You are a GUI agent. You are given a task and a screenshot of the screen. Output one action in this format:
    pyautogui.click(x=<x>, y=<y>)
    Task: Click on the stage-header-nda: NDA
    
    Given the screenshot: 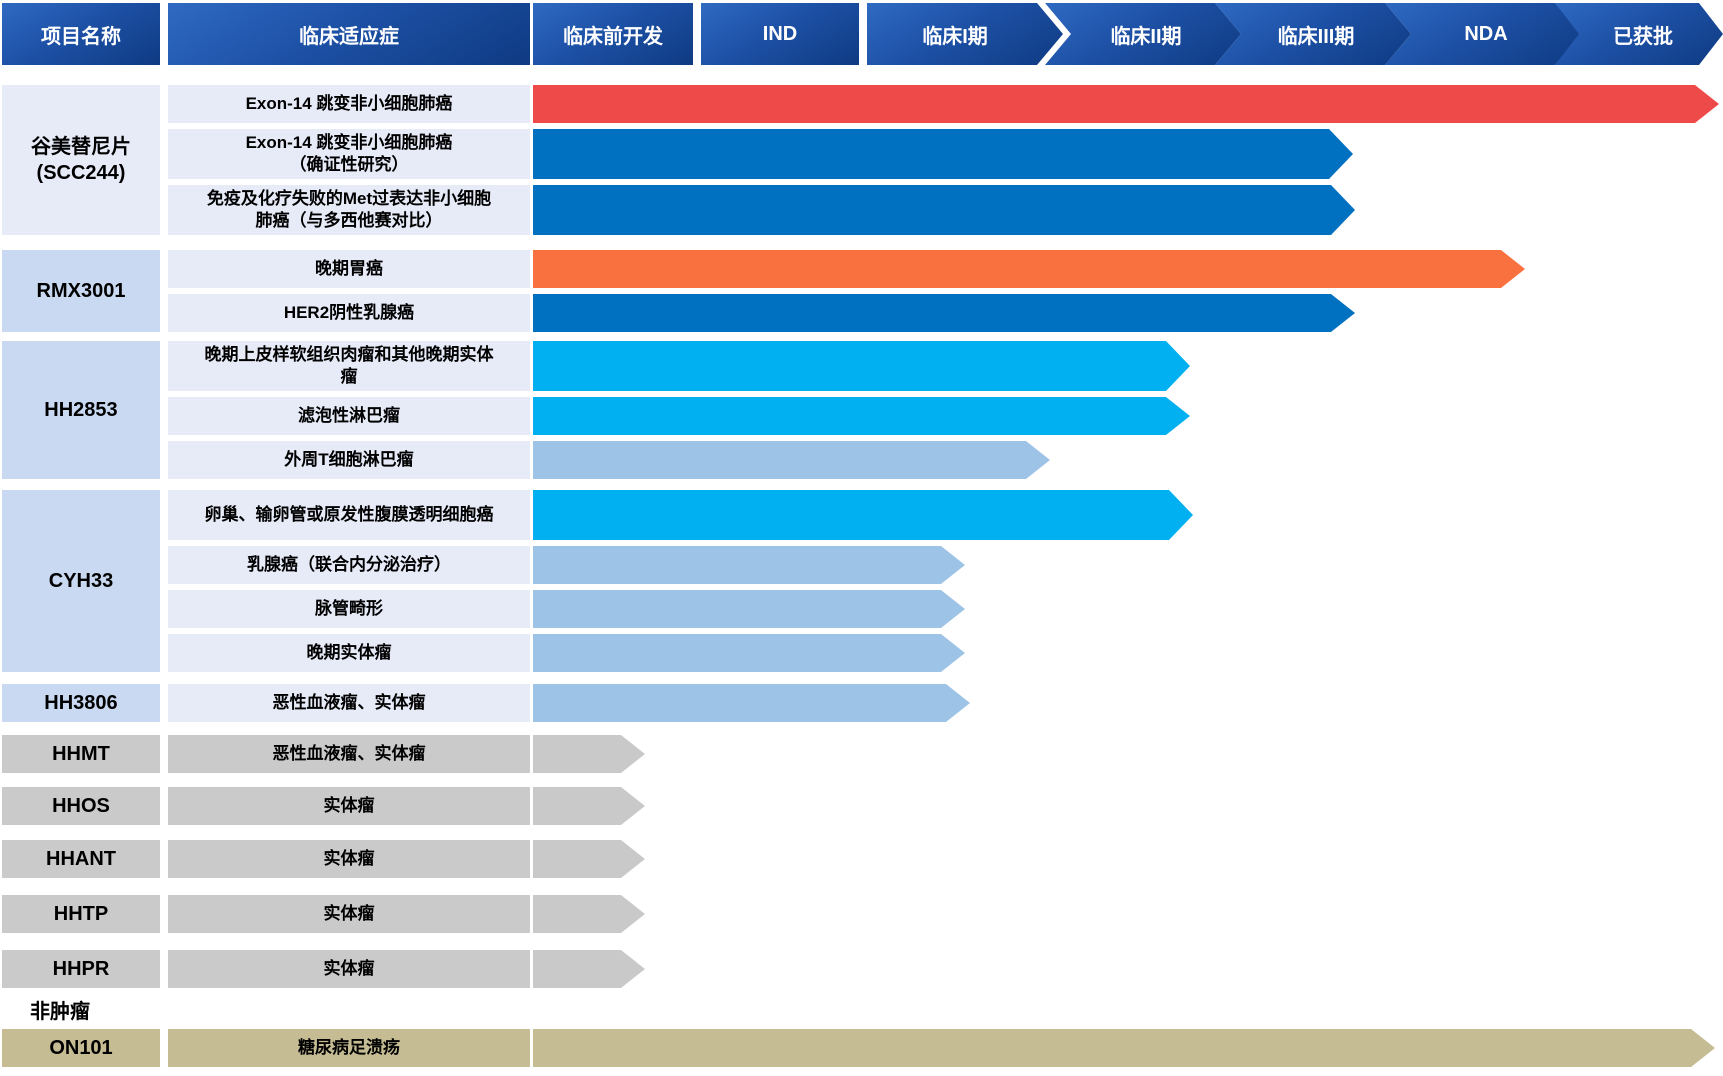 What is the action you would take?
    pyautogui.click(x=1483, y=34)
    